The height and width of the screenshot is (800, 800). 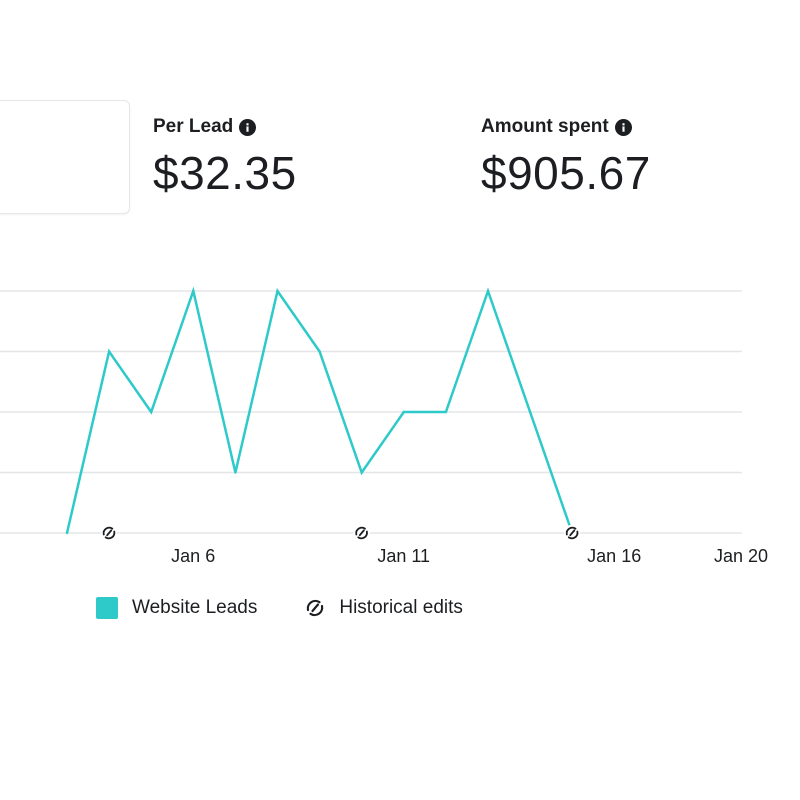 What do you see at coordinates (195, 607) in the screenshot?
I see `legend-label-website-leads: Website Leads` at bounding box center [195, 607].